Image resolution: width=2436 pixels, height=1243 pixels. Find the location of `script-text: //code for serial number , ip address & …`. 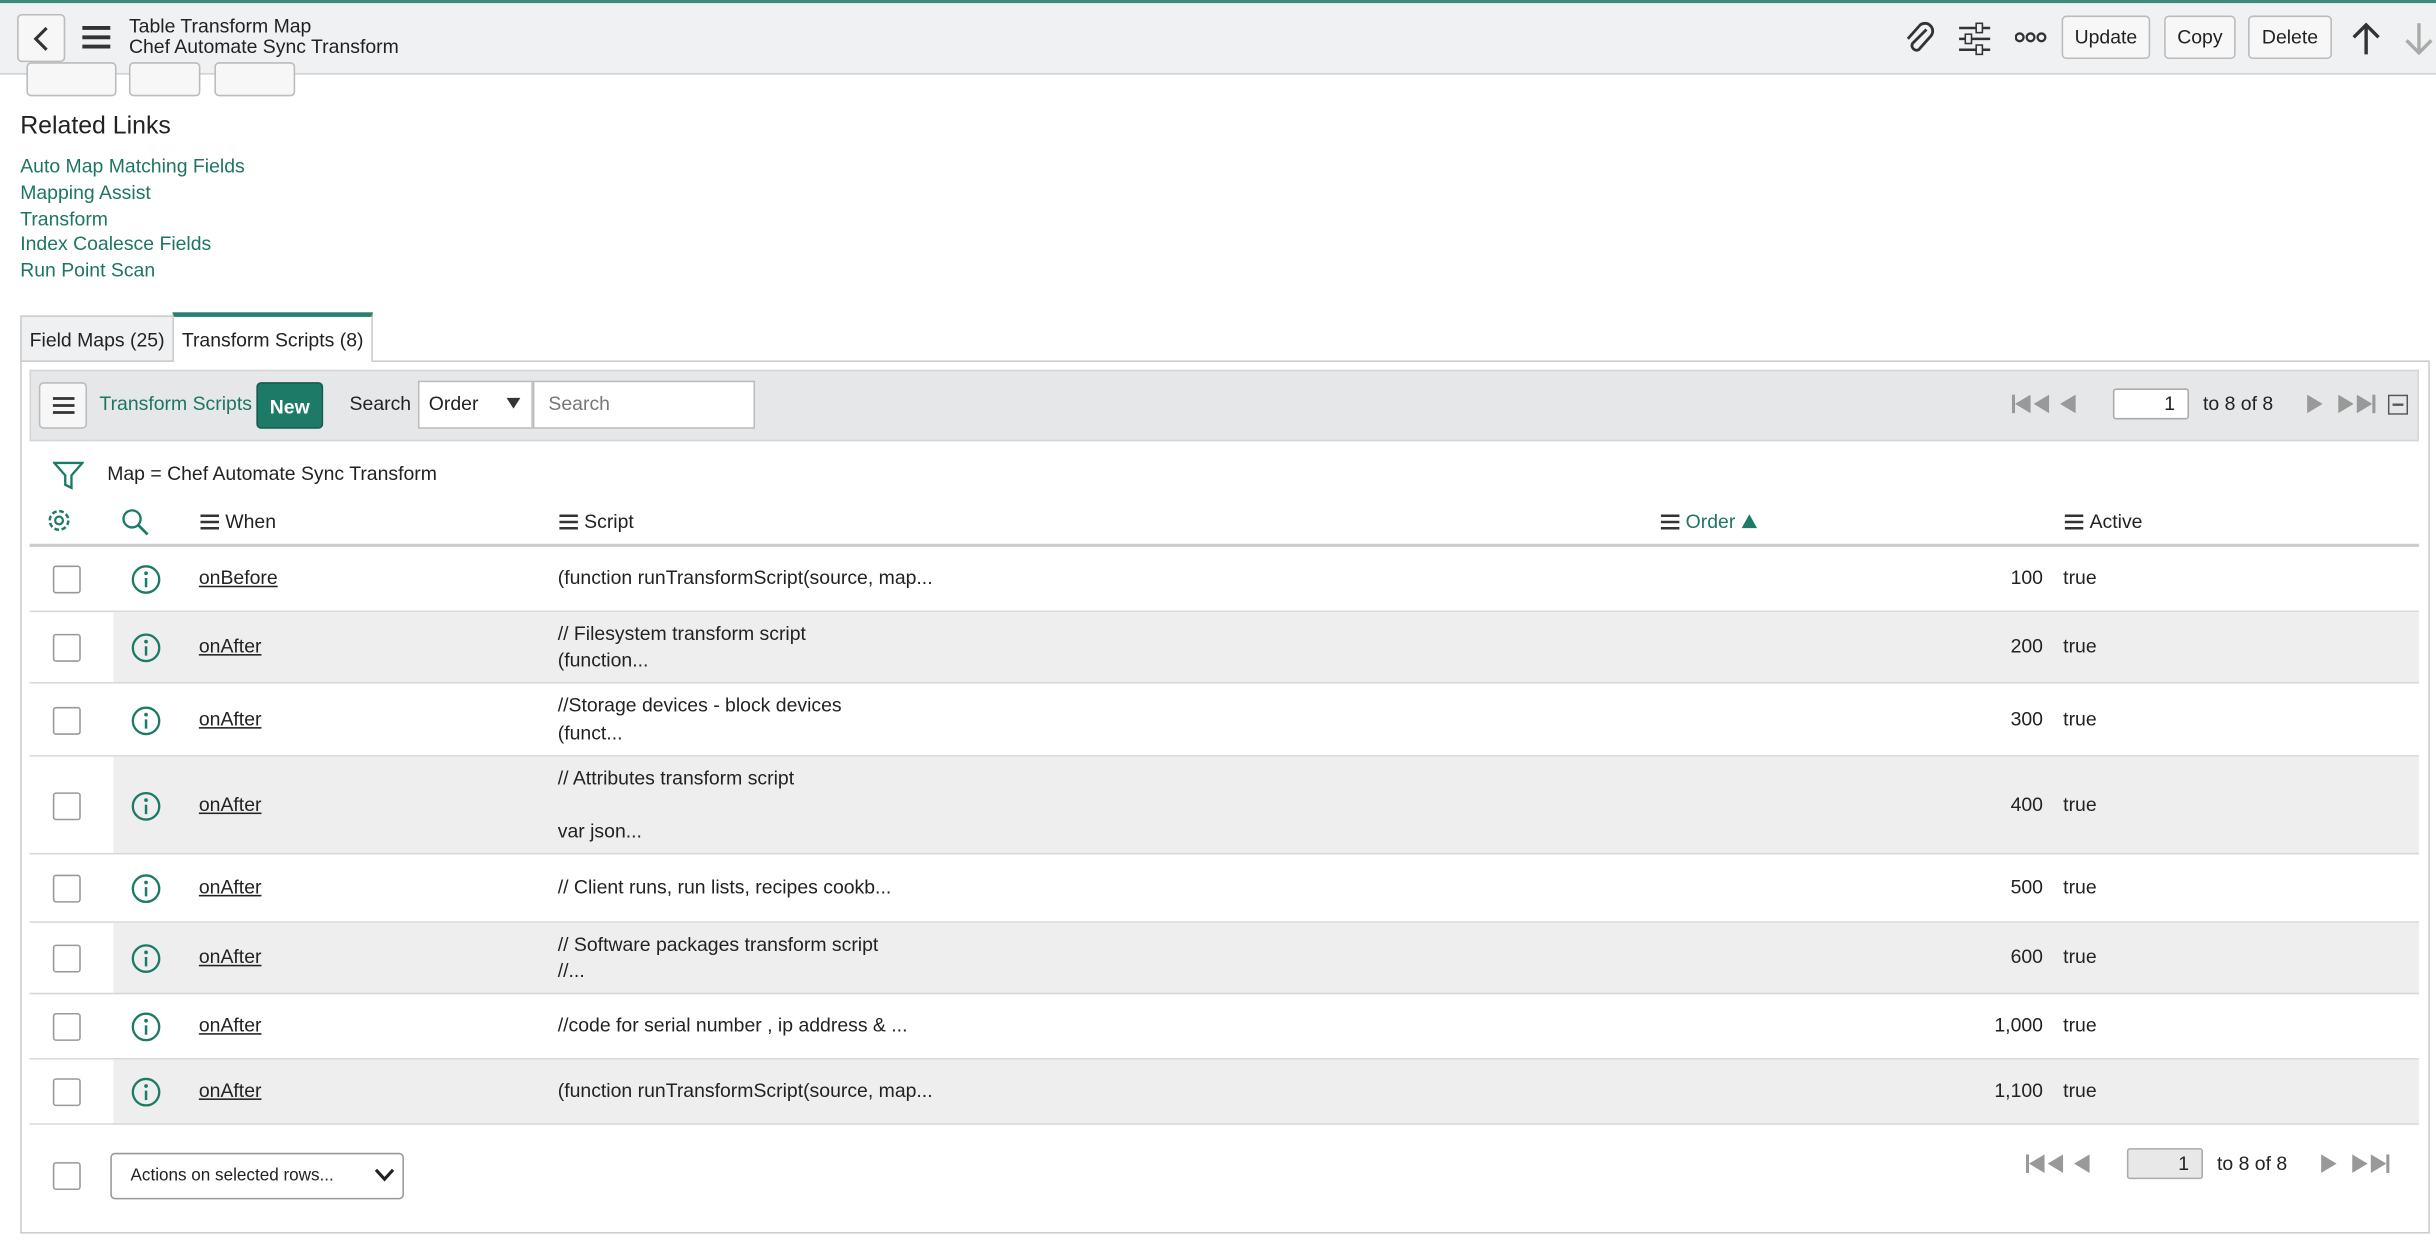

script-text: //code for serial number , ip address & … is located at coordinates (732, 1025).